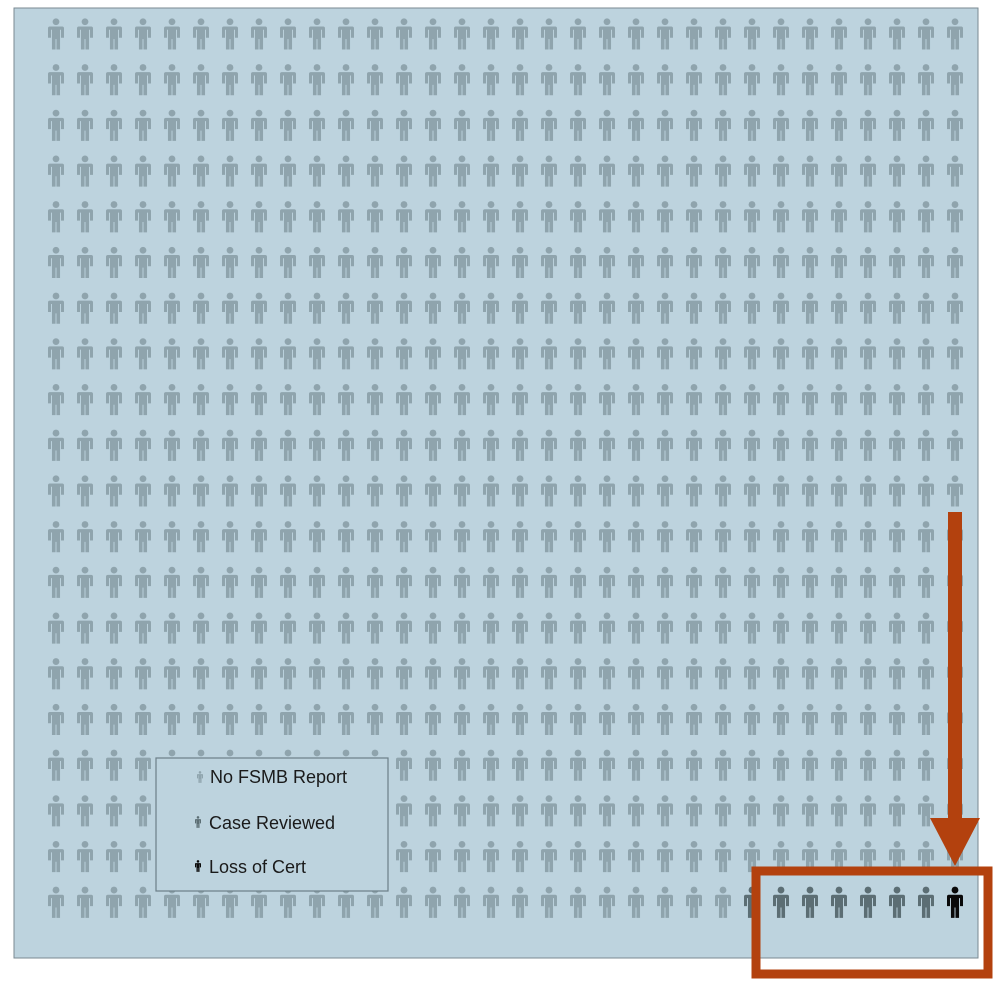 Image resolution: width=994 pixels, height=981 pixels. Describe the element at coordinates (955, 842) in the screenshot. I see `arrow-head` at that location.